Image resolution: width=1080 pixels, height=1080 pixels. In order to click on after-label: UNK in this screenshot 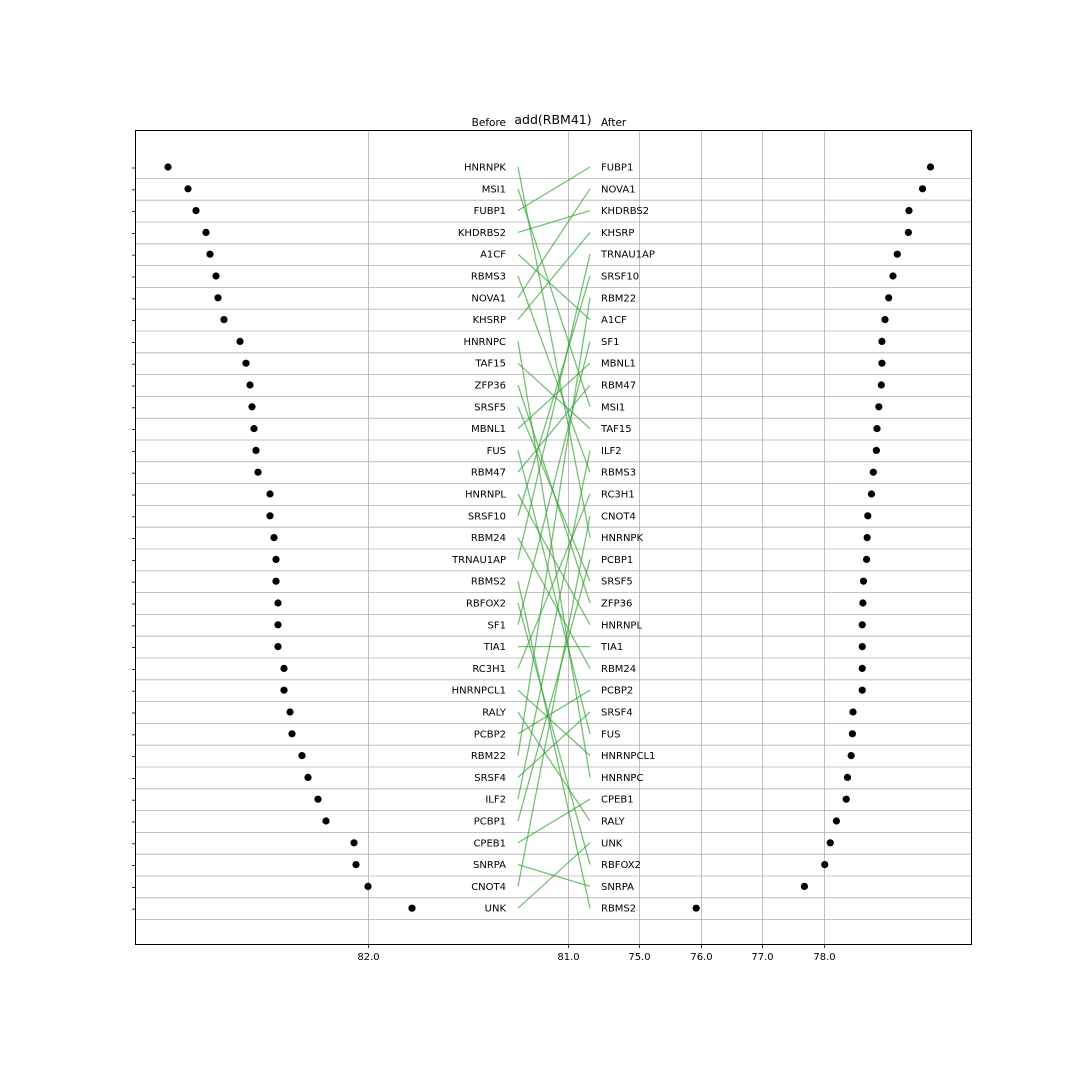, I will do `click(612, 843)`.